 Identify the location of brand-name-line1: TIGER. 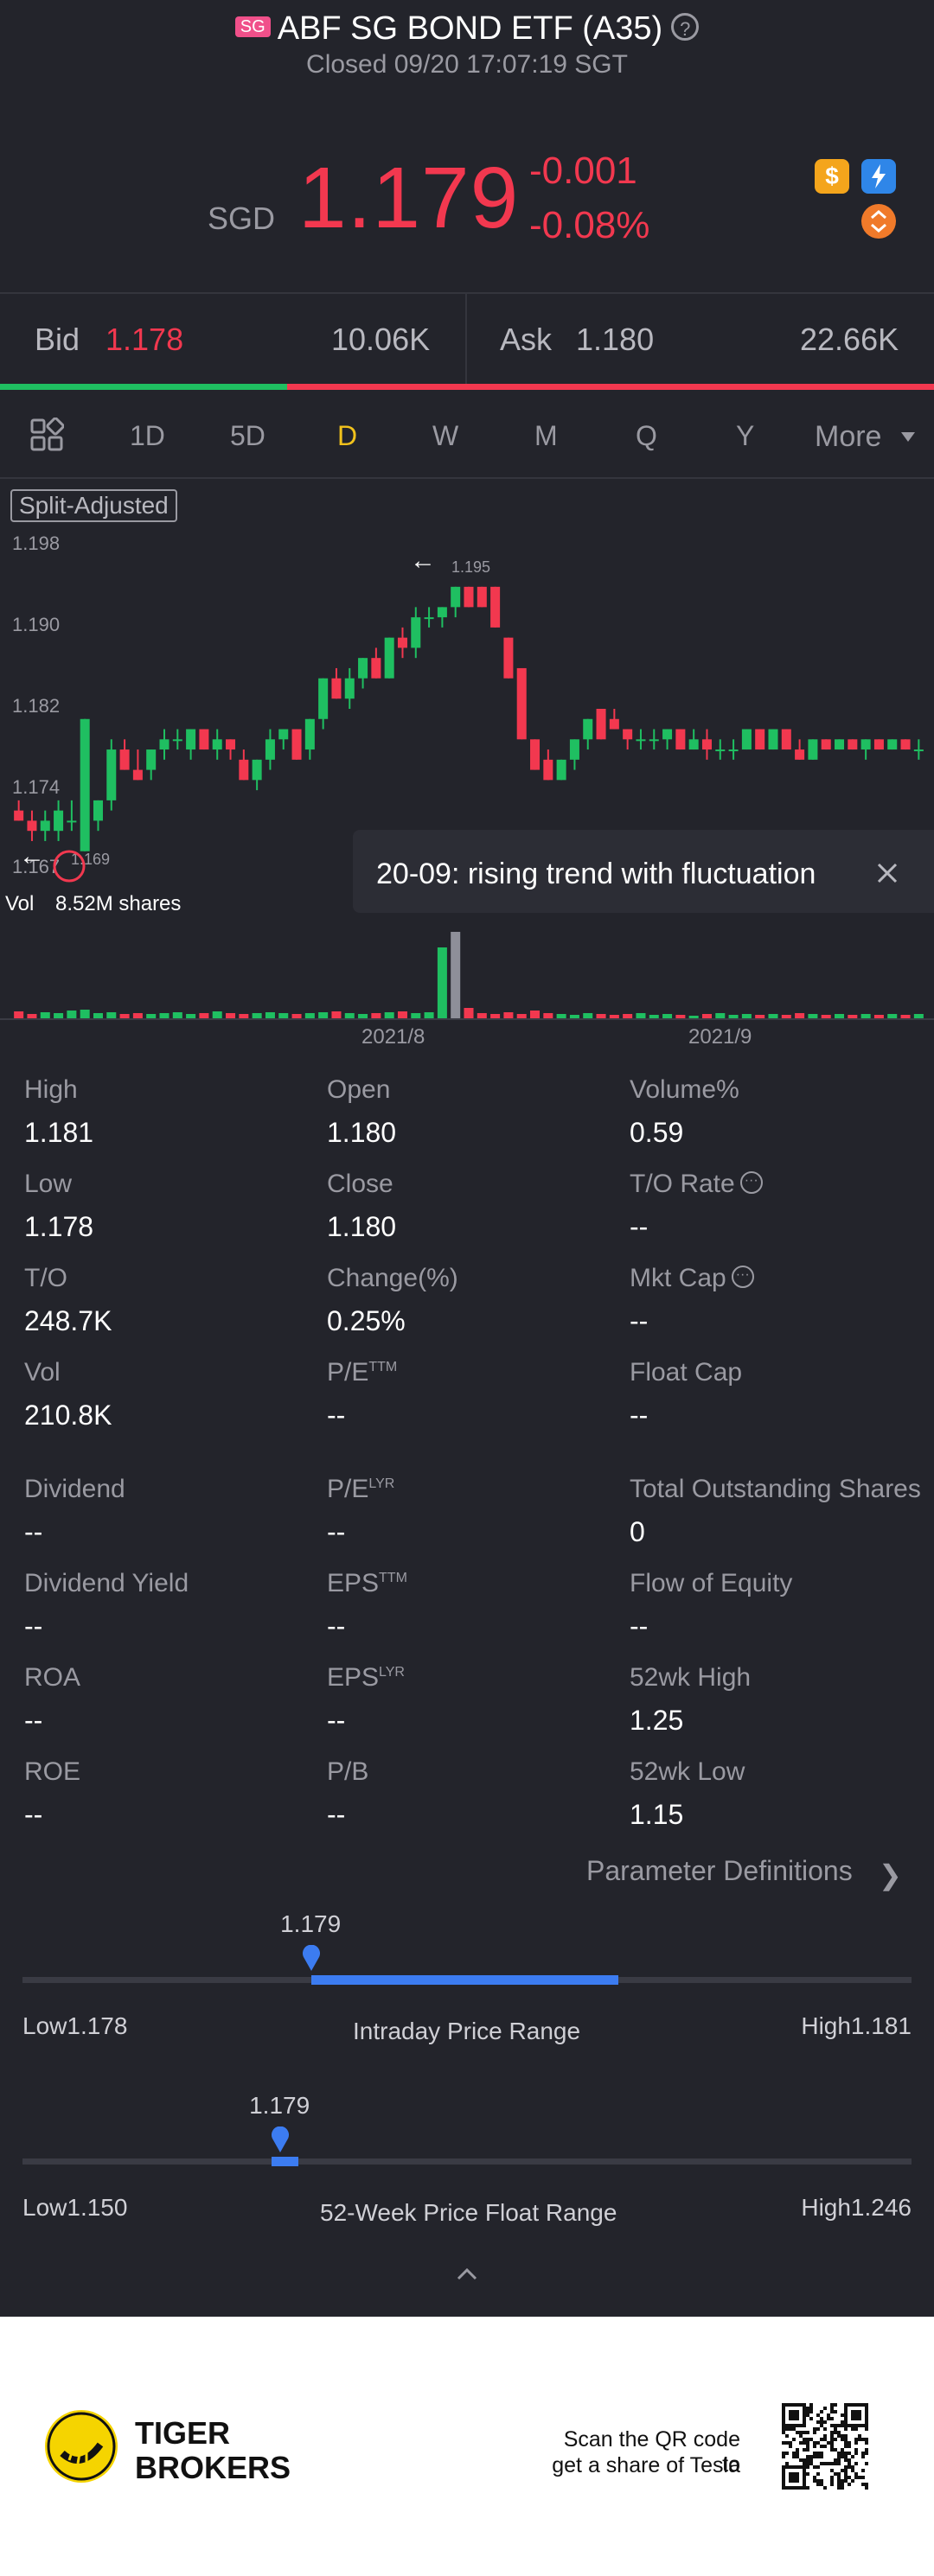
(183, 2433).